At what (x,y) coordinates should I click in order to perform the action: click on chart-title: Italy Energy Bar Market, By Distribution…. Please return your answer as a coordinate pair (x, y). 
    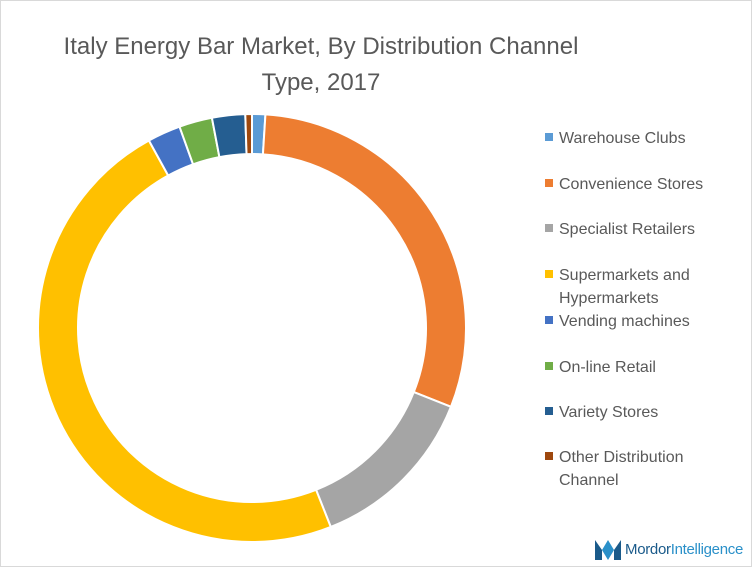
    Looking at the image, I should click on (321, 64).